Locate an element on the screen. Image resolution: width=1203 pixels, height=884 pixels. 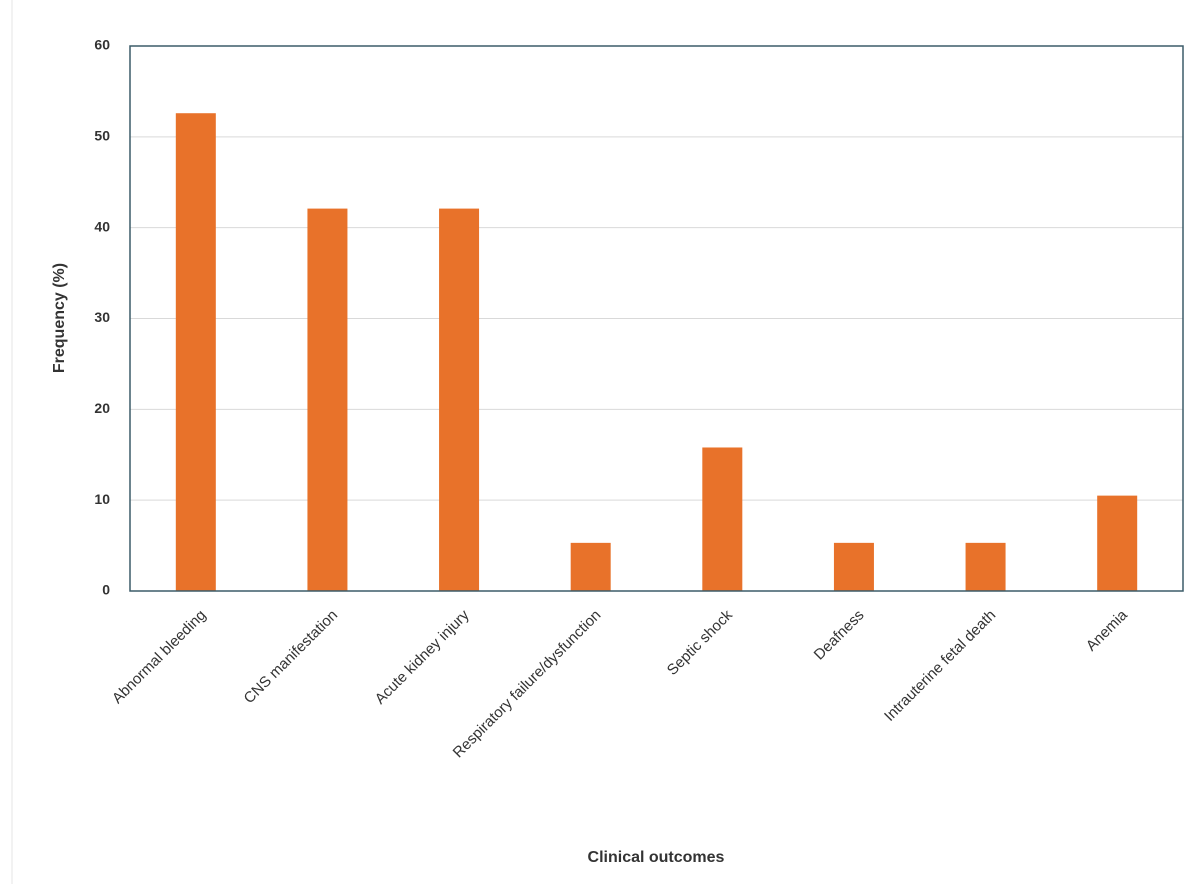
x-tick-label: Abnormal bleeding is located at coordinates (159, 657).